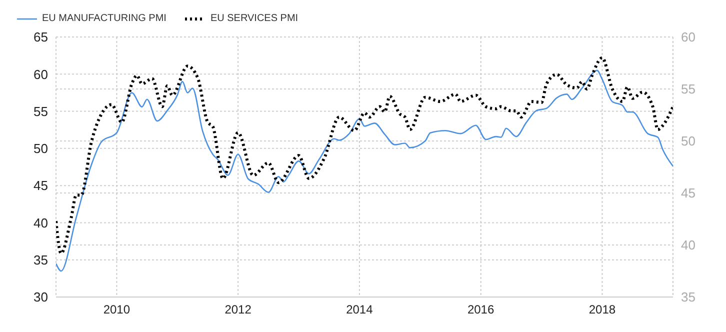  Describe the element at coordinates (41, 37) in the screenshot. I see `y-tick-label: 65` at that location.